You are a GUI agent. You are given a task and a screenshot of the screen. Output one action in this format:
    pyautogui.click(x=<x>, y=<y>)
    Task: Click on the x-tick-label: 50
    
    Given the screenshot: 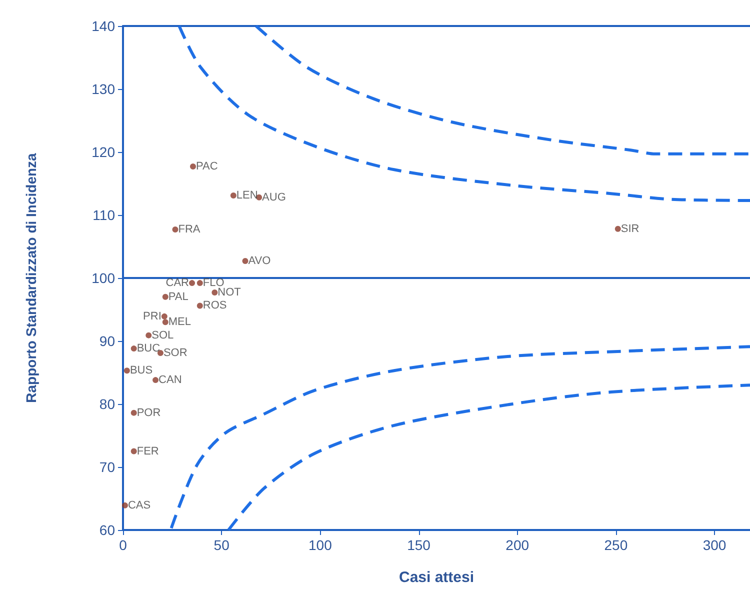 What is the action you would take?
    pyautogui.click(x=222, y=545)
    